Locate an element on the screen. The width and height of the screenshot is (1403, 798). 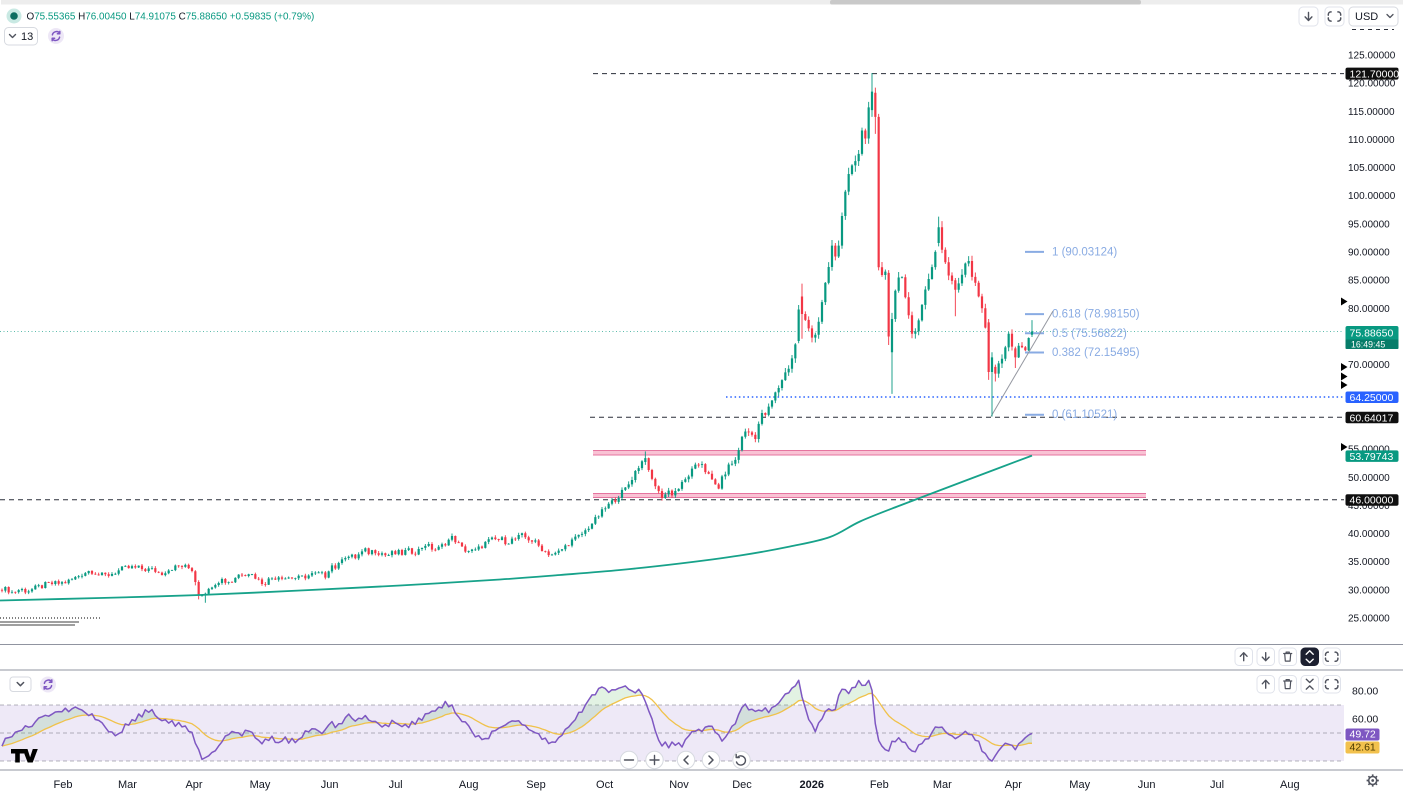
svg-text: 2026 is located at coordinates (812, 785).